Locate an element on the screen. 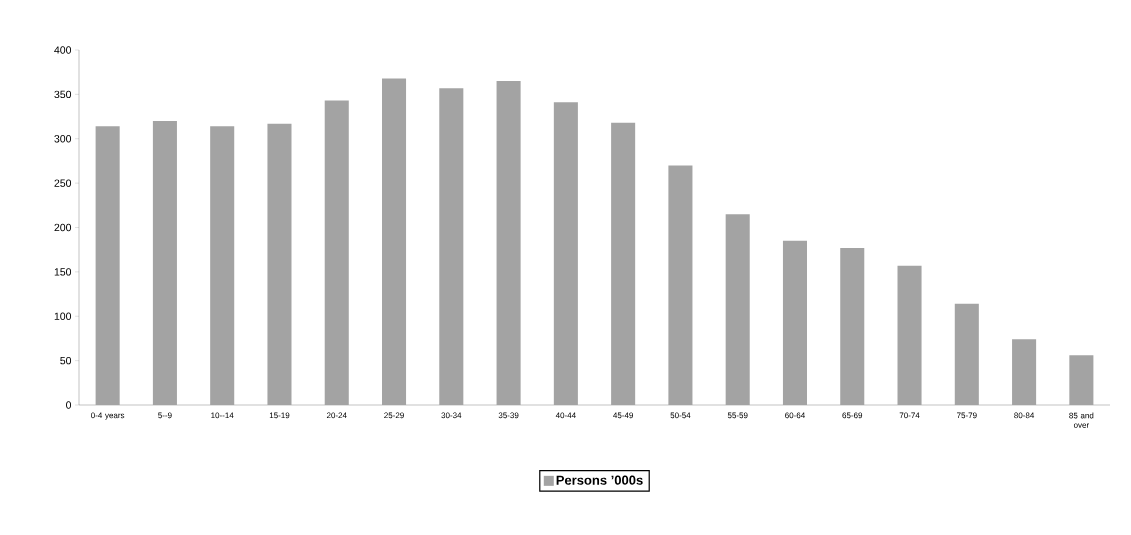 Image resolution: width=1131 pixels, height=535 pixels. x-tick-label: 55-59 is located at coordinates (737, 415).